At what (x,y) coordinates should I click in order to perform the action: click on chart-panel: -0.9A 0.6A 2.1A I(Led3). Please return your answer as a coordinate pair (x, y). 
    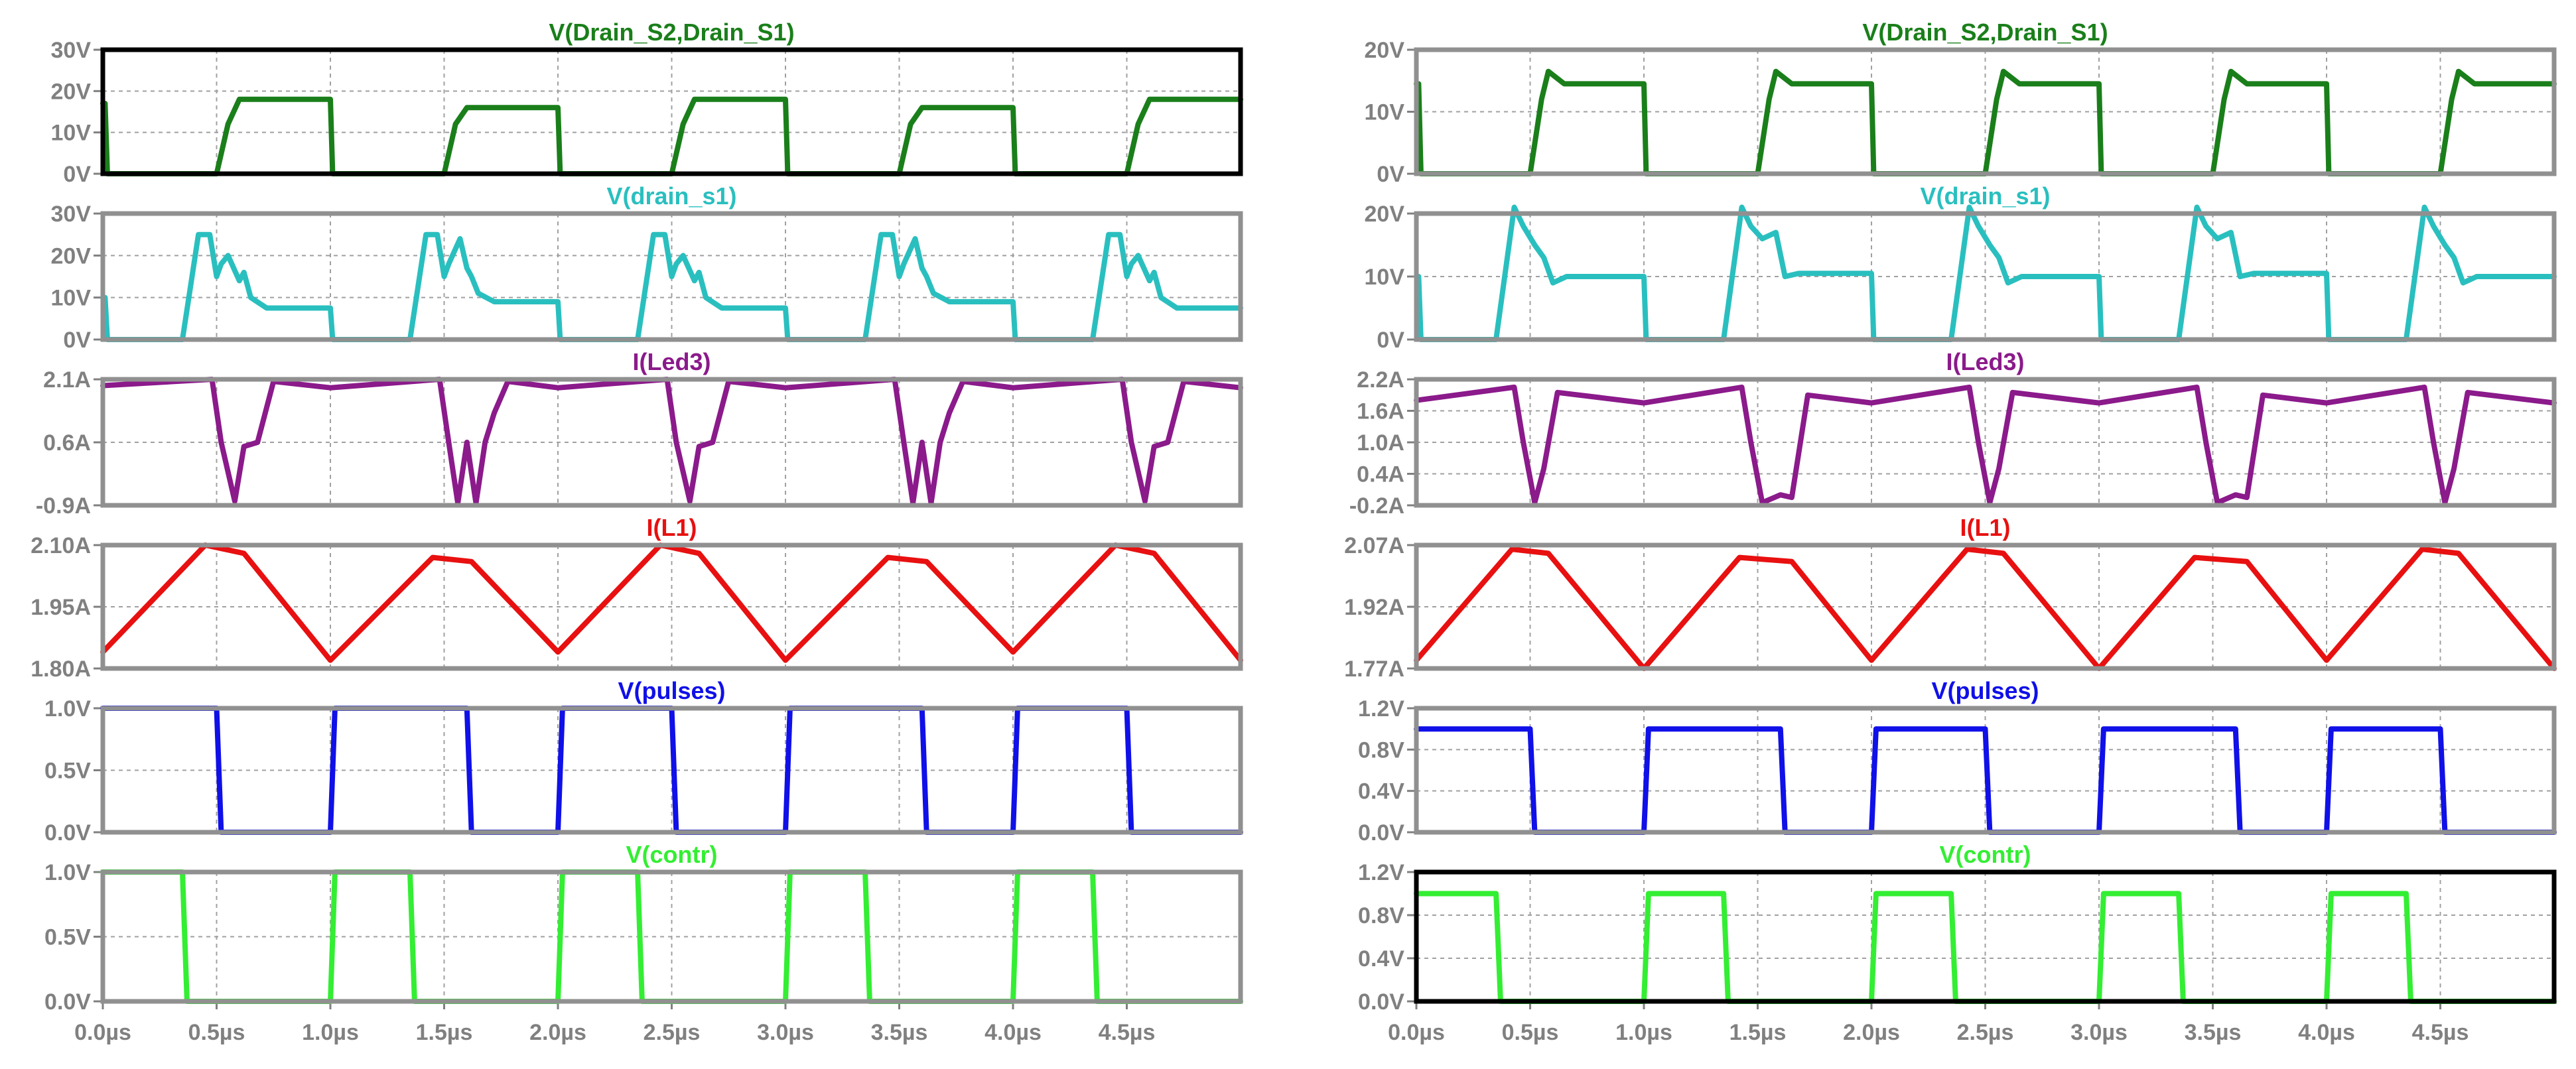
    Looking at the image, I should click on (639, 433).